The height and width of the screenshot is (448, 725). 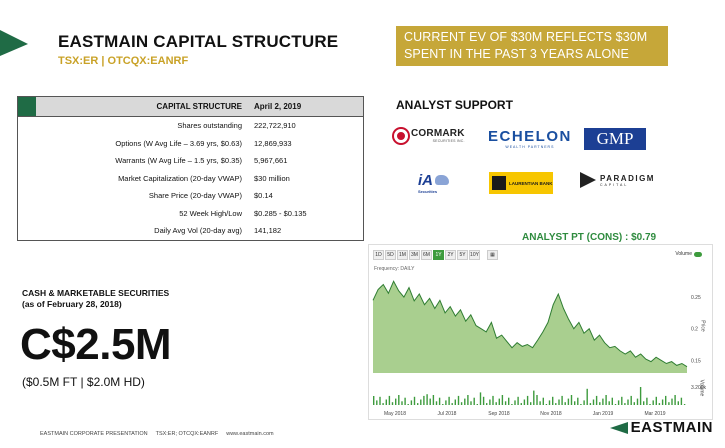 What do you see at coordinates (428, 191) in the screenshot?
I see `ia-subtitle: Securities` at bounding box center [428, 191].